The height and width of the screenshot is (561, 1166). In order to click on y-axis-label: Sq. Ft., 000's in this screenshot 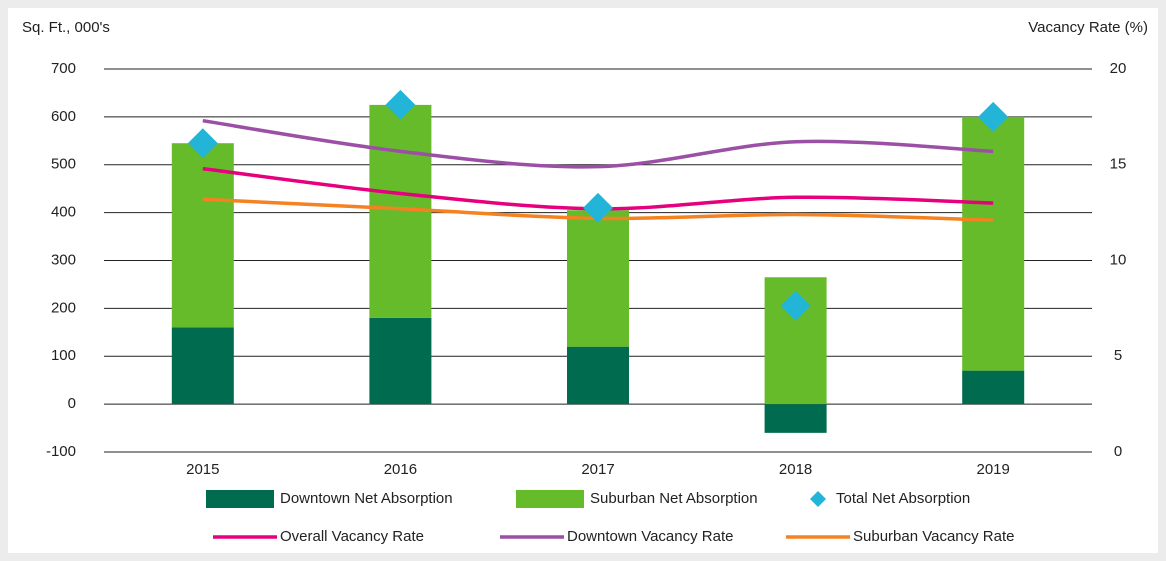, I will do `click(66, 27)`.